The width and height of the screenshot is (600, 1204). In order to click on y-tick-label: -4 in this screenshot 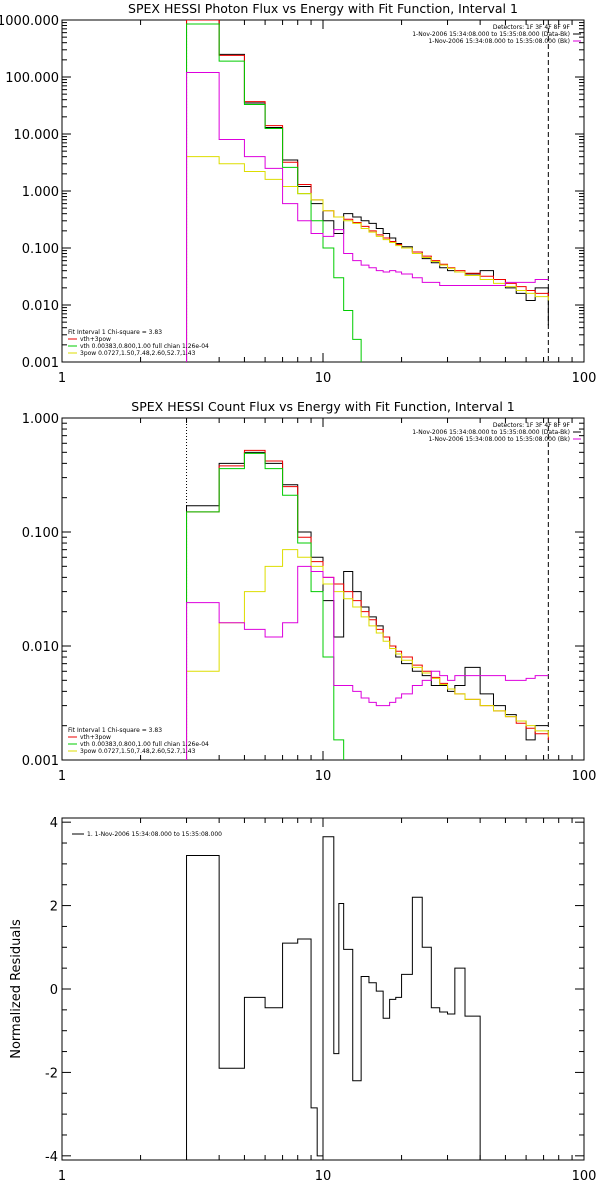, I will do `click(51, 1157)`.